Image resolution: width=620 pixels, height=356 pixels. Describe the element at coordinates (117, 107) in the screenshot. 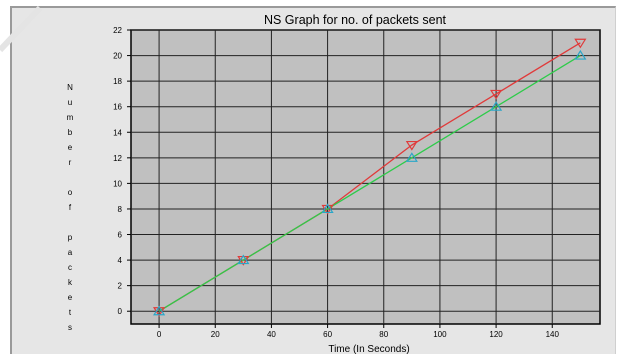

I see `y-tick-label: 16` at that location.